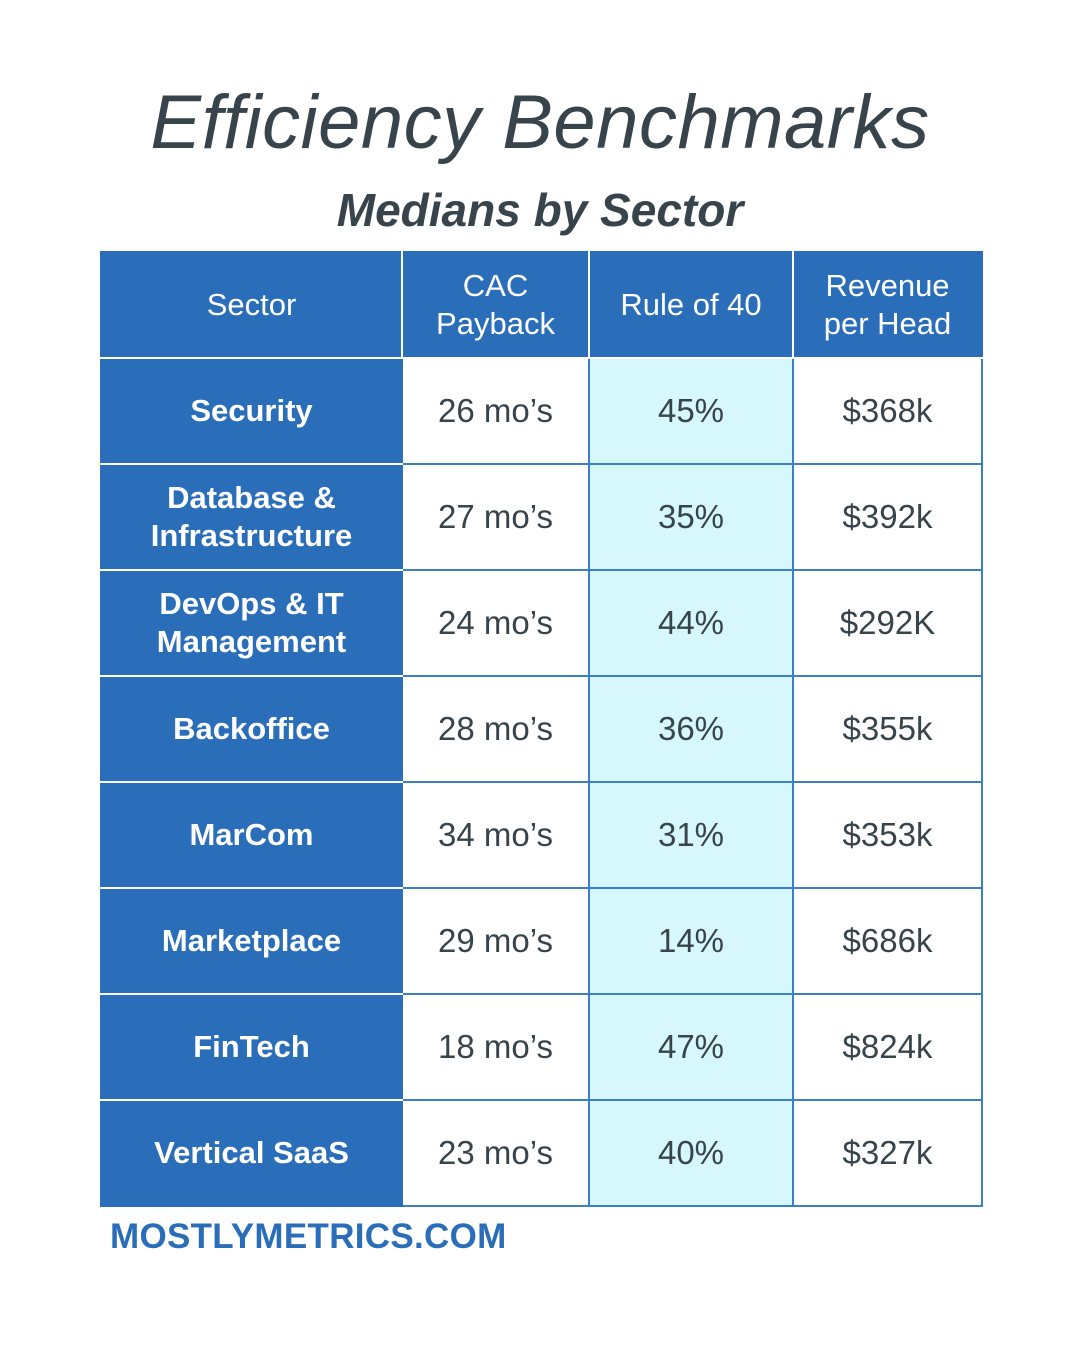 The height and width of the screenshot is (1350, 1080). I want to click on header-revenue-per-head: Revenue per Head, so click(887, 305).